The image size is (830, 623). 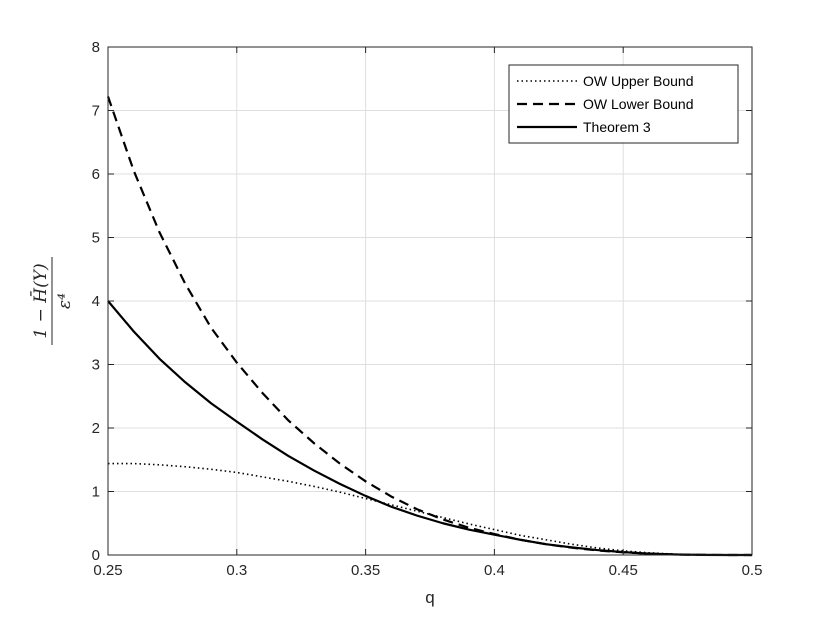 I want to click on x-tick-label: 0.25, so click(x=107, y=570).